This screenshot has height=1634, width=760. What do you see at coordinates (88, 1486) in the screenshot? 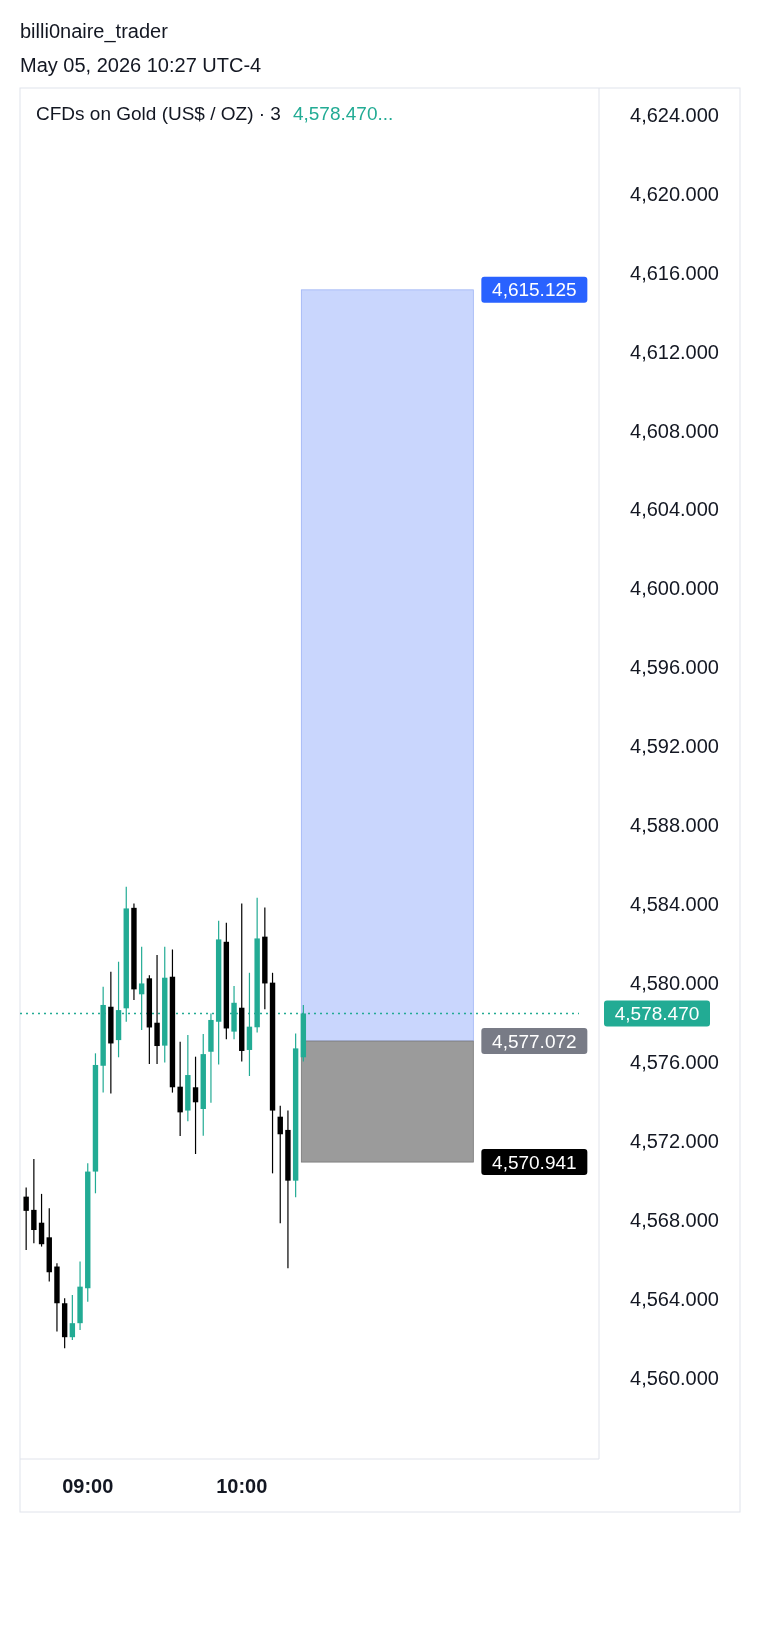
I see `x-tick-label: 09:00` at bounding box center [88, 1486].